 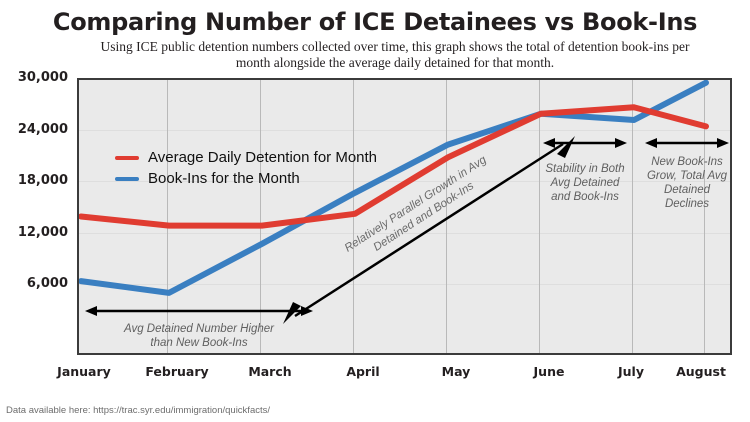 What do you see at coordinates (363, 371) in the screenshot?
I see `x-axis-tick-april: April` at bounding box center [363, 371].